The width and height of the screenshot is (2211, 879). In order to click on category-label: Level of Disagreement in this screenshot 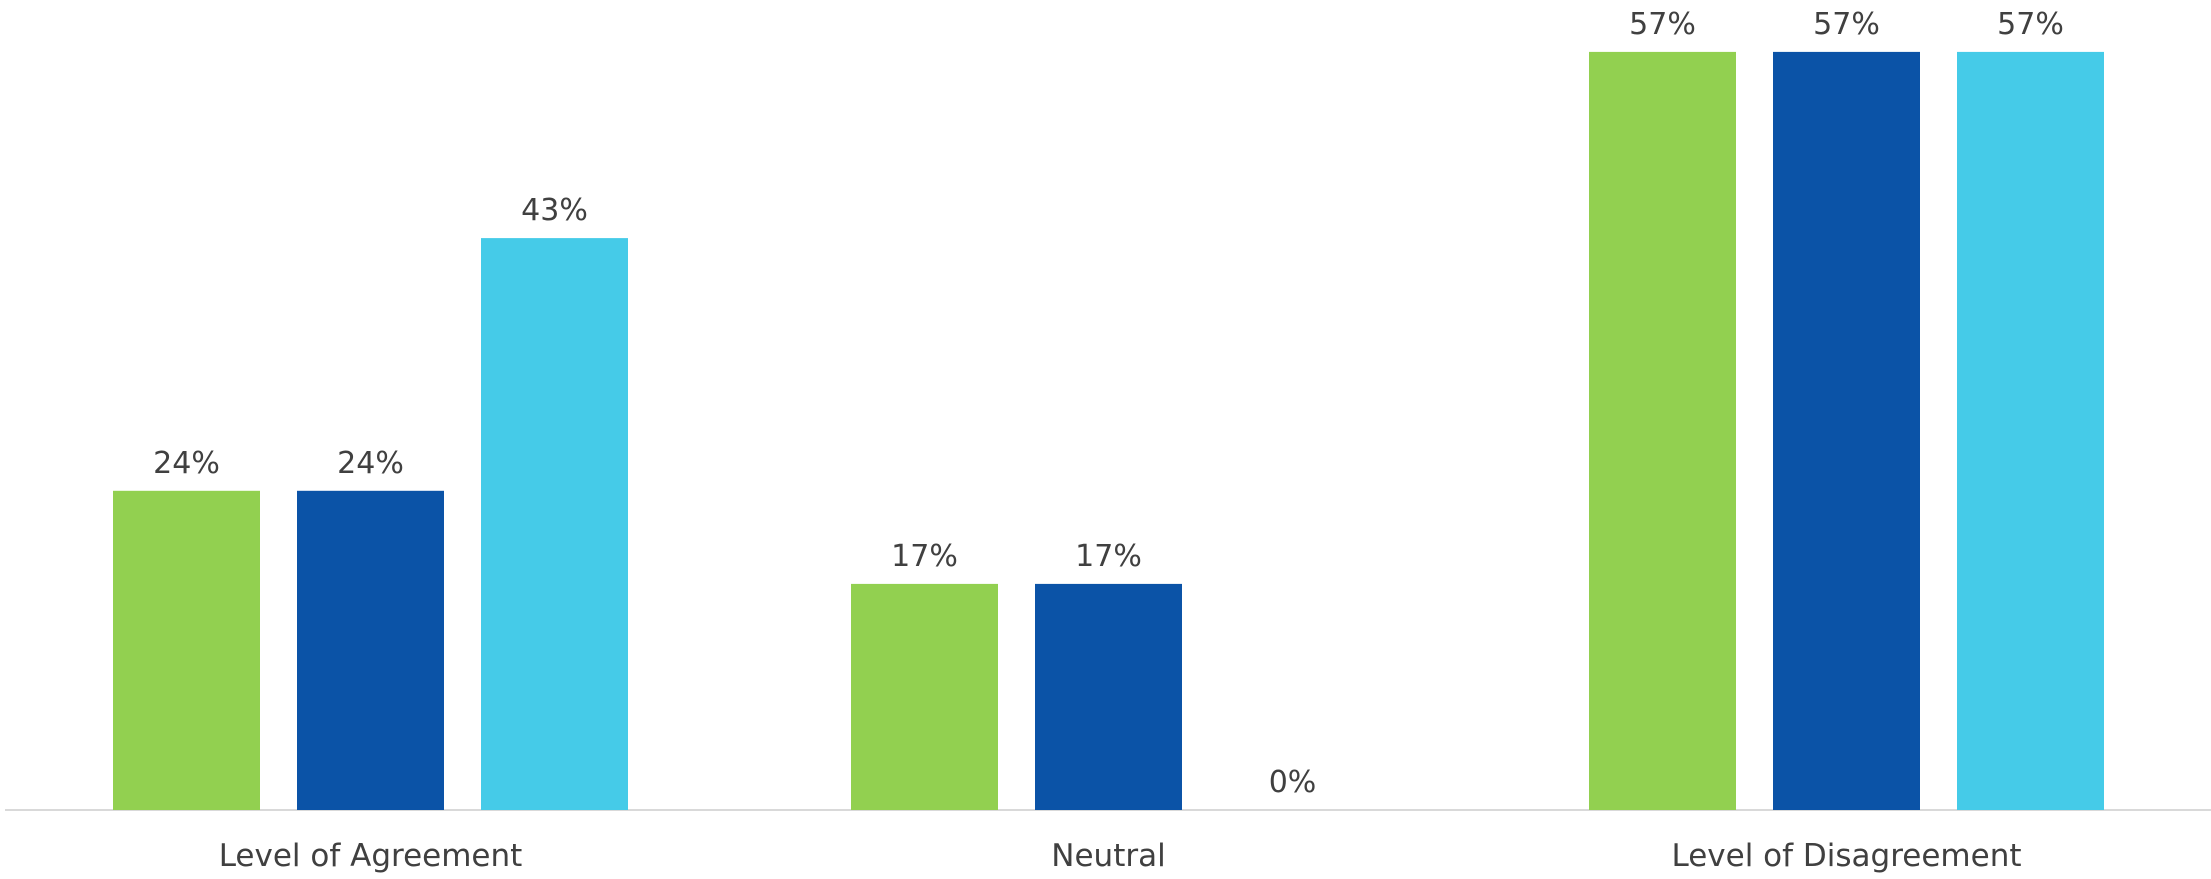, I will do `click(1846, 856)`.